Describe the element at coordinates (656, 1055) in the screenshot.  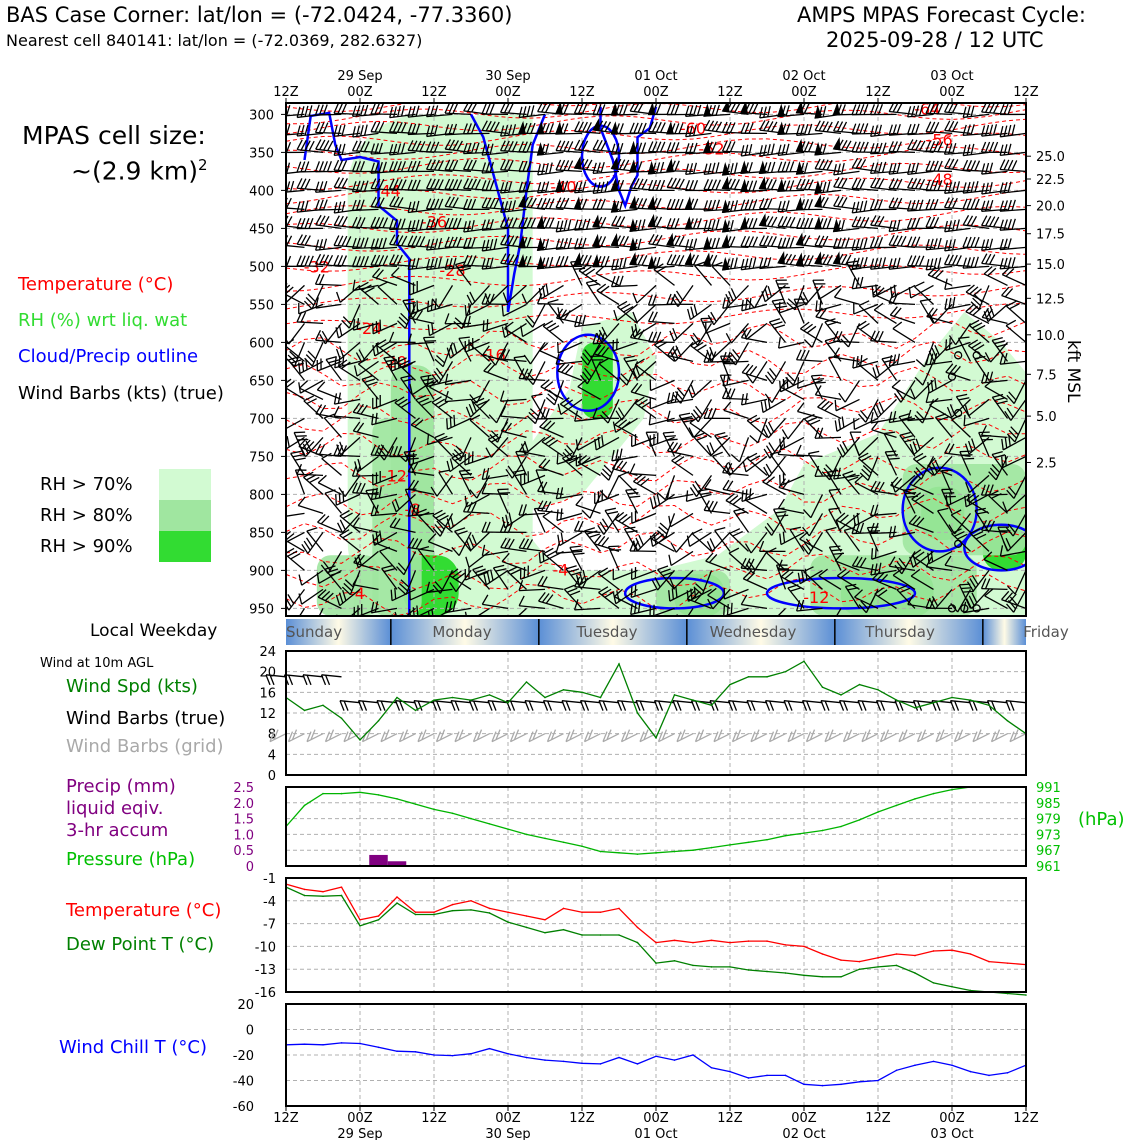
I see `chill-grid` at that location.